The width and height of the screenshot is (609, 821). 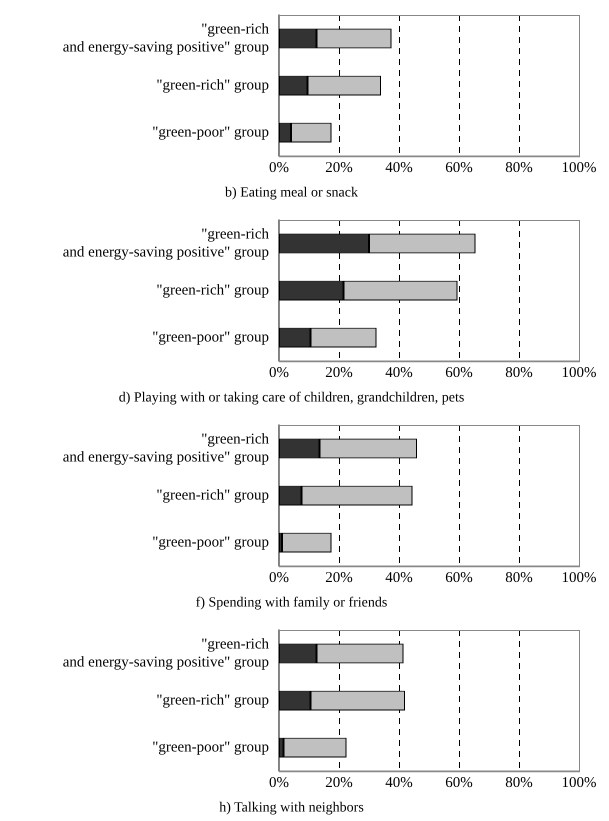 I want to click on text: d) Playing with or taking care of children, grandchildren, pets, so click(x=291, y=398).